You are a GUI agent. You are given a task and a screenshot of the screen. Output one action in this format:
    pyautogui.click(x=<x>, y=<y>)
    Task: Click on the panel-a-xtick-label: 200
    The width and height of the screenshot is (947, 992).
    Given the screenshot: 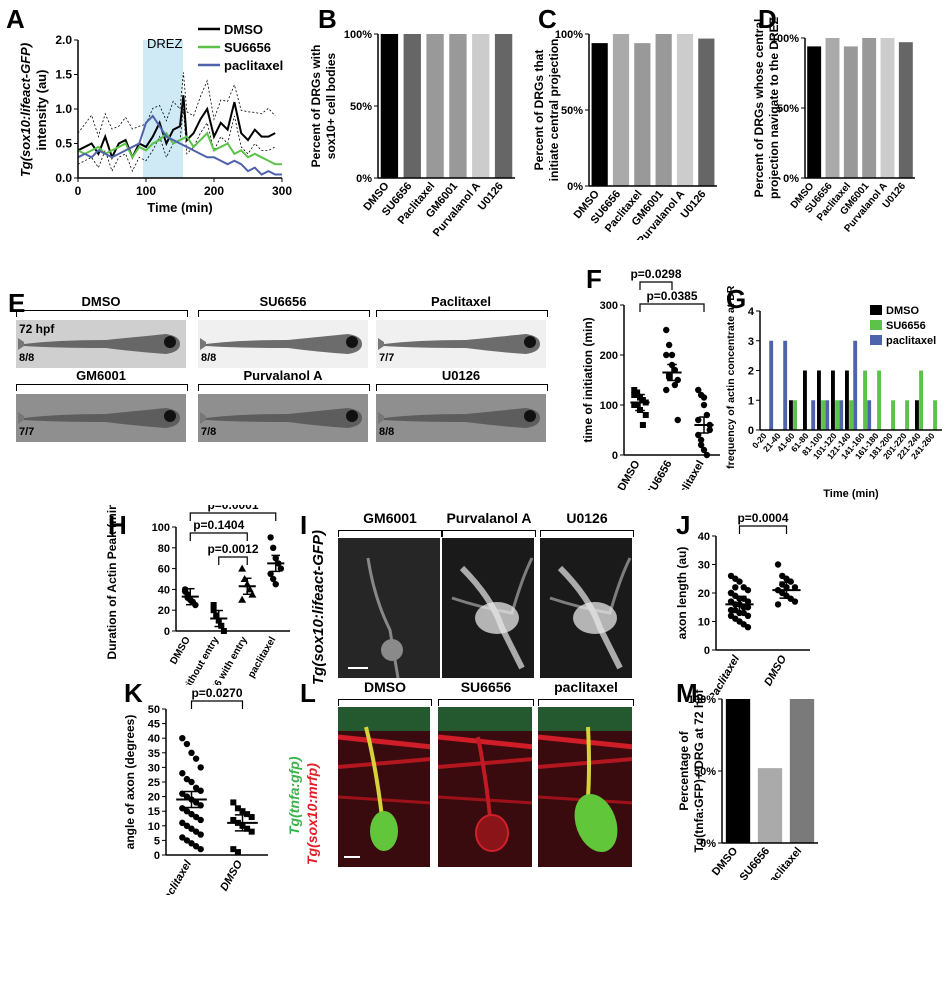 What is the action you would take?
    pyautogui.click(x=214, y=191)
    